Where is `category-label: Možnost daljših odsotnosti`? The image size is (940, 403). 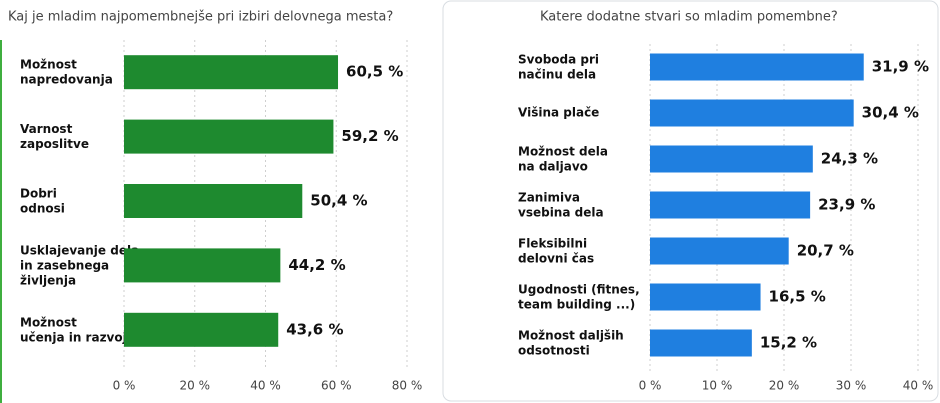
category-label: Možnost daljših odsotnosti is located at coordinates (571, 342).